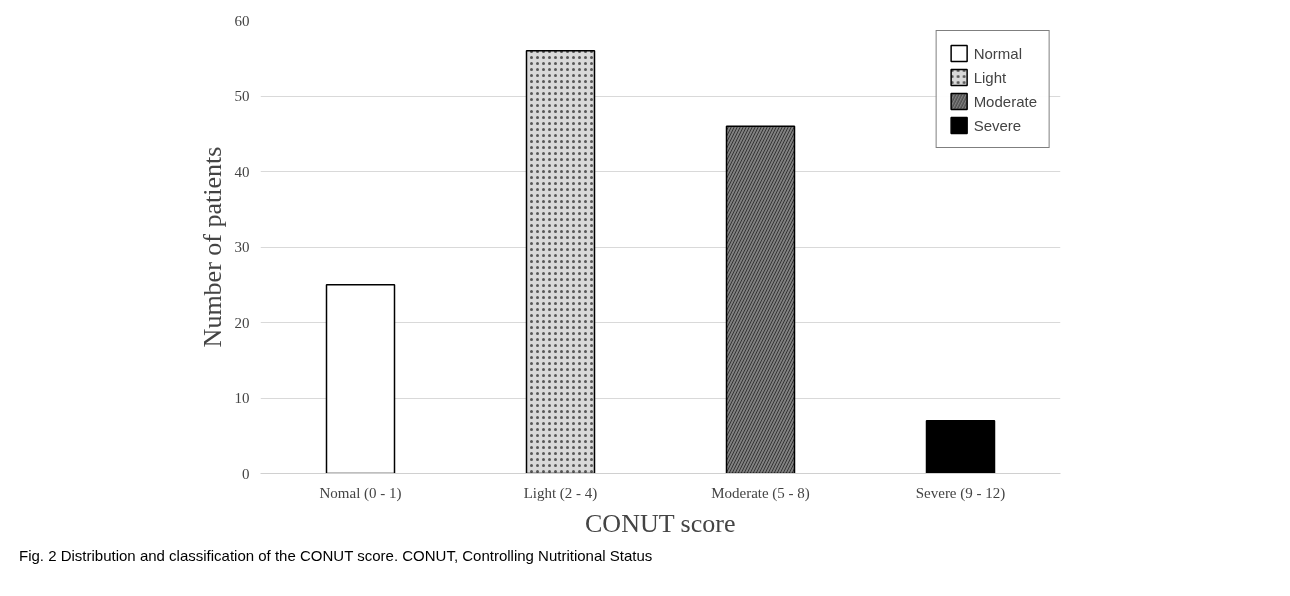  I want to click on legend-label: Moderate, so click(1005, 101).